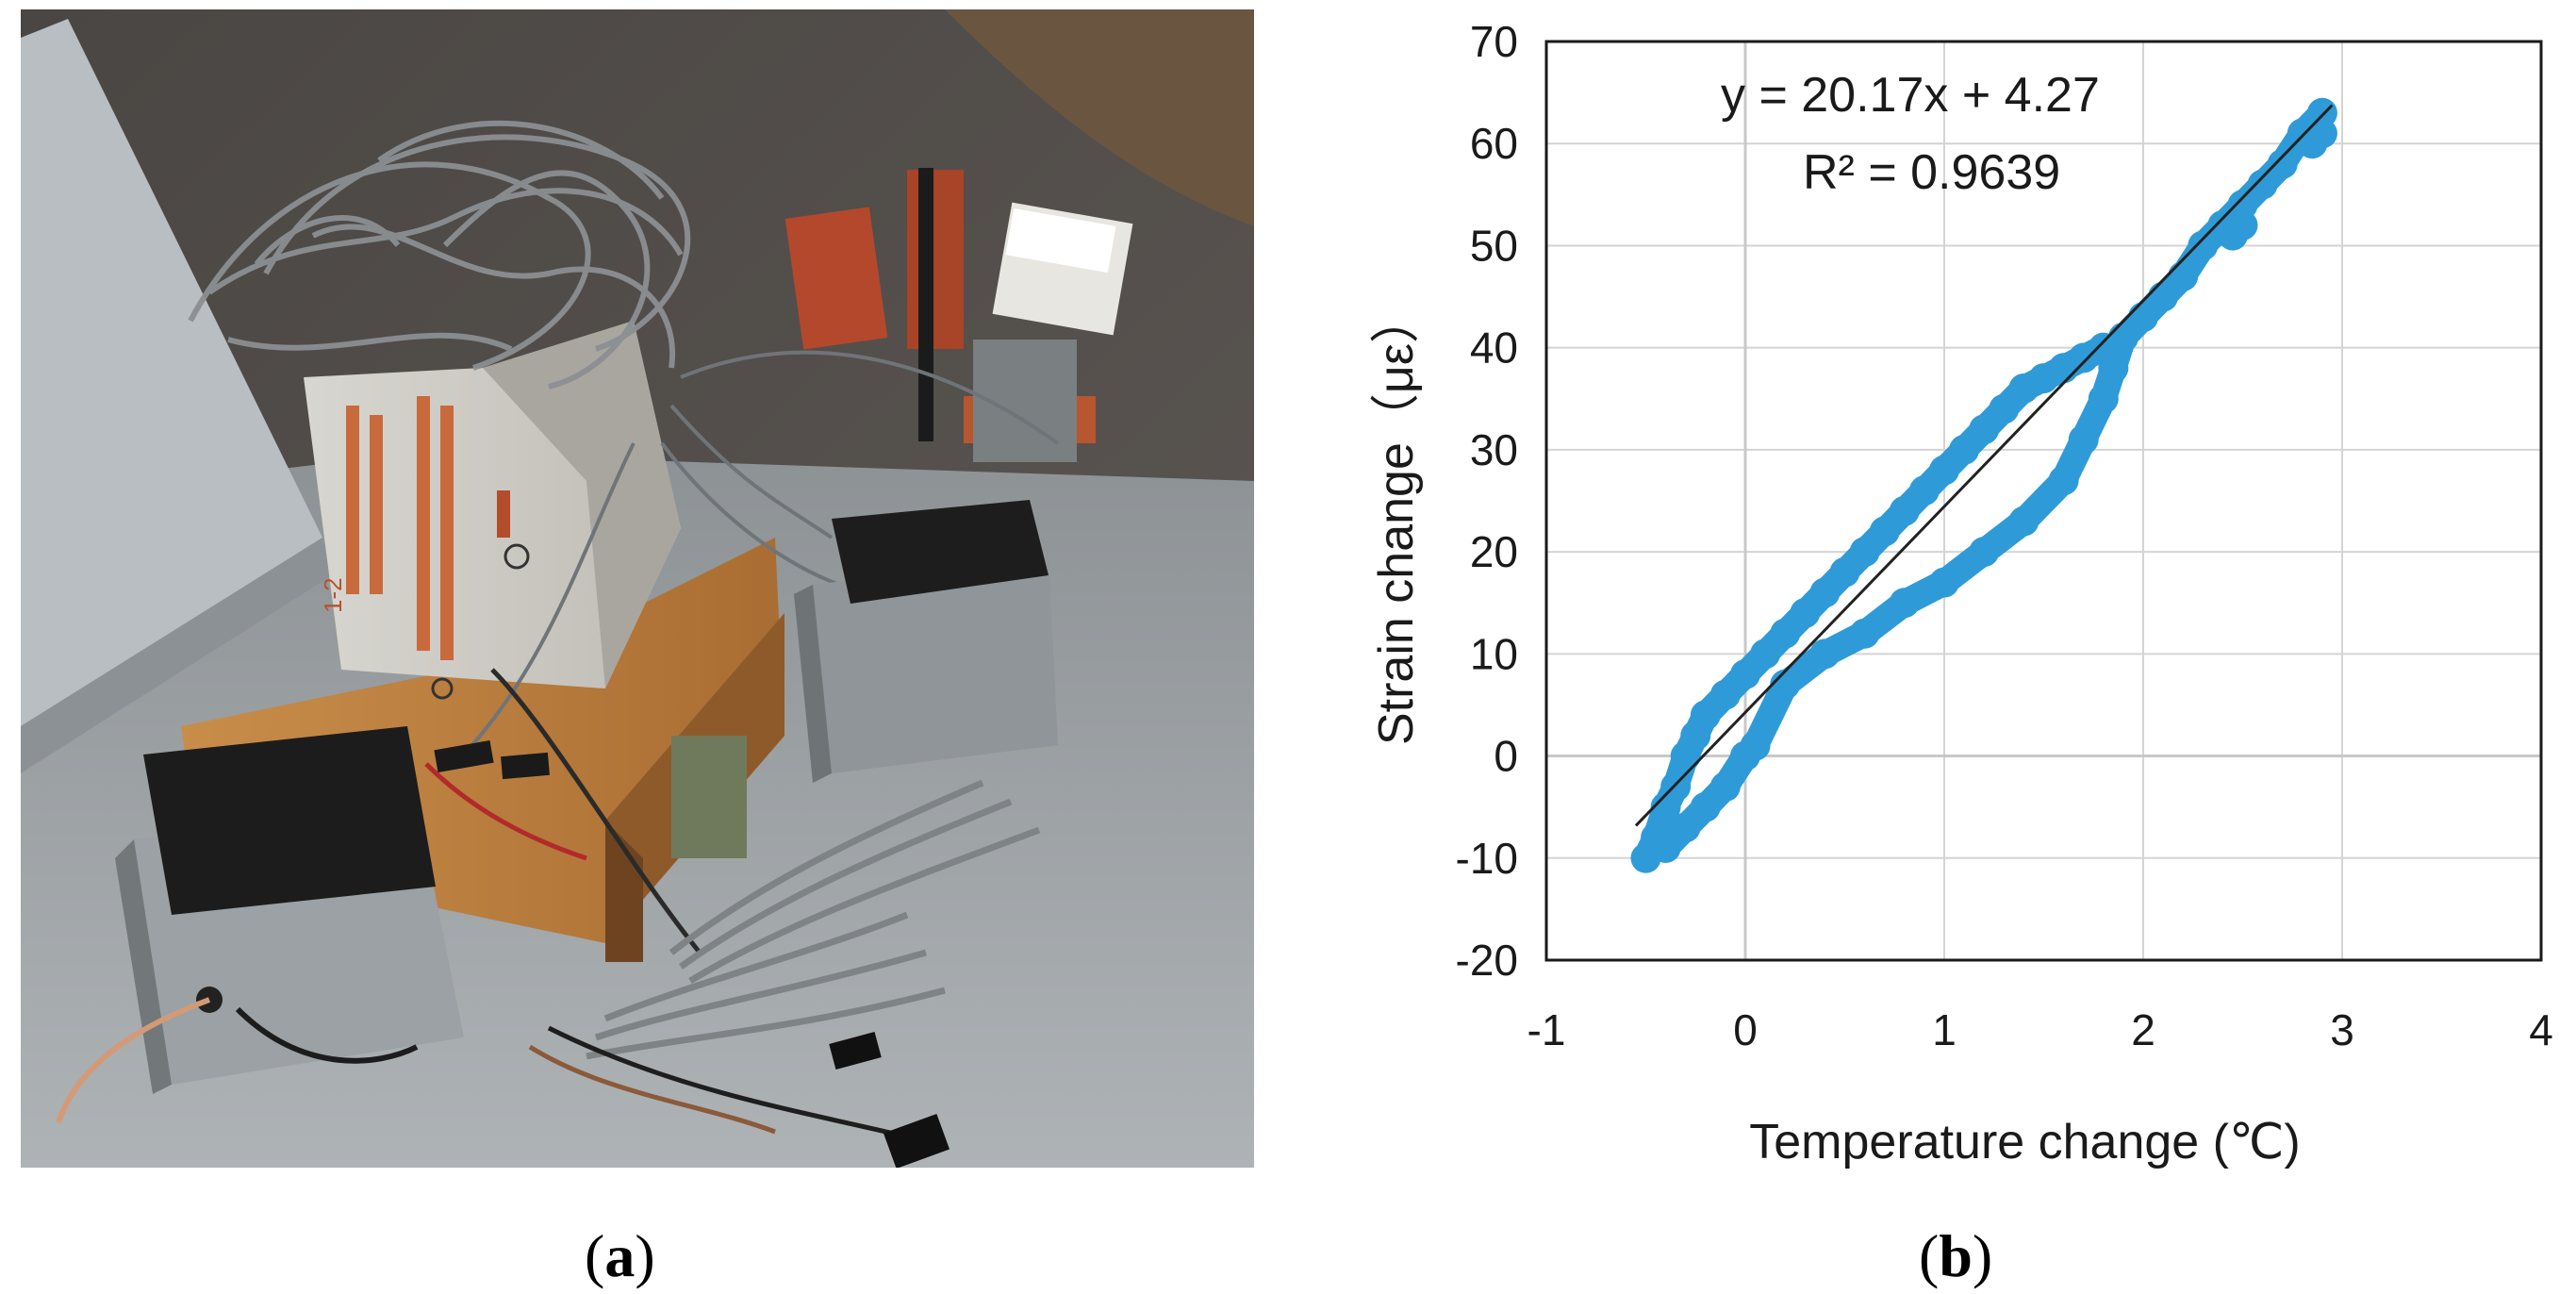 Image resolution: width=2576 pixels, height=1294 pixels. I want to click on y-tick-label: -20, so click(1487, 960).